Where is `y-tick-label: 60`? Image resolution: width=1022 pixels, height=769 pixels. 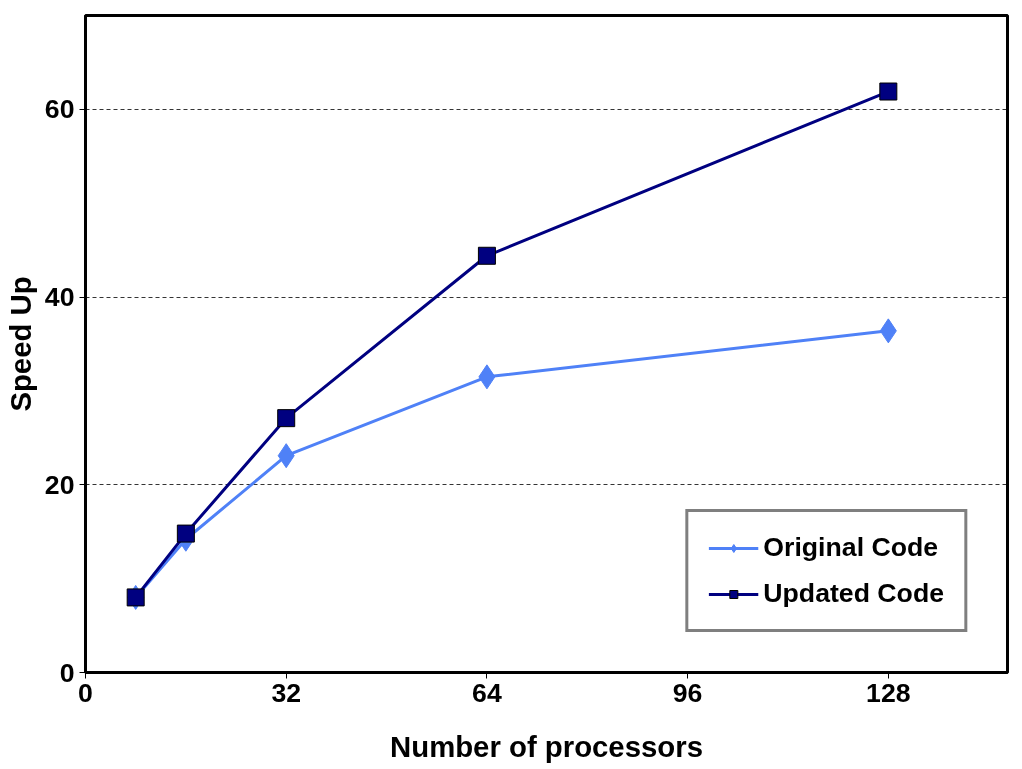
y-tick-label: 60 is located at coordinates (59, 109).